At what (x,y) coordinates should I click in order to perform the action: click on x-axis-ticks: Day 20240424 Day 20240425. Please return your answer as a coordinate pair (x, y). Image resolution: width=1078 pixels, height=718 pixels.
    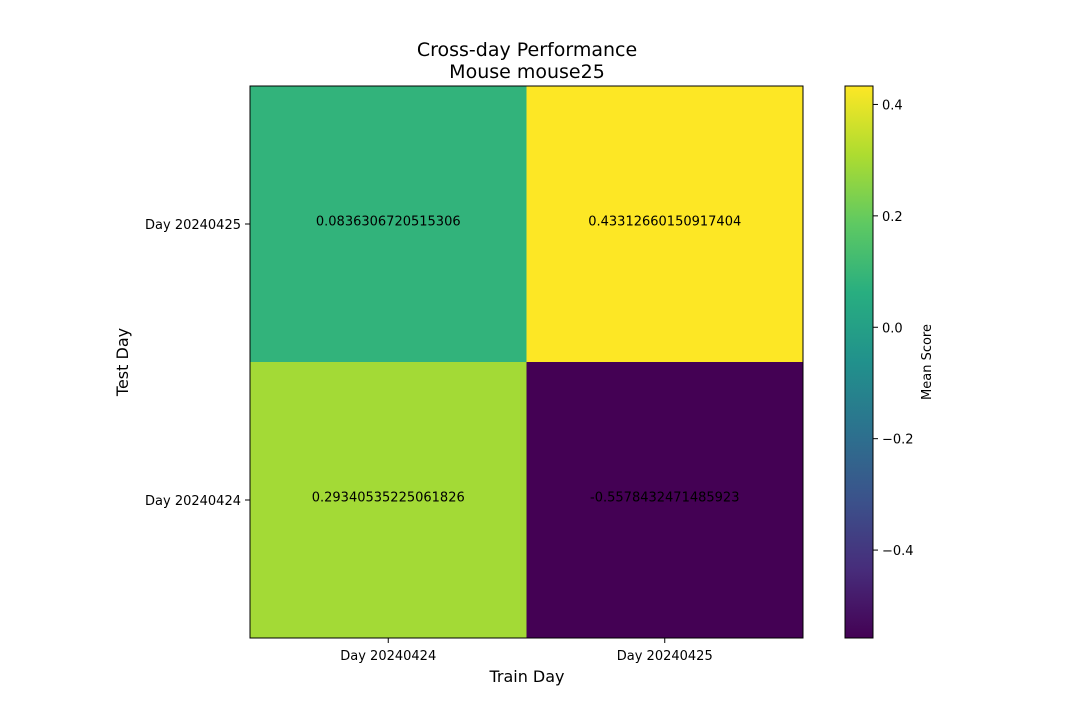
    Looking at the image, I should click on (526, 651).